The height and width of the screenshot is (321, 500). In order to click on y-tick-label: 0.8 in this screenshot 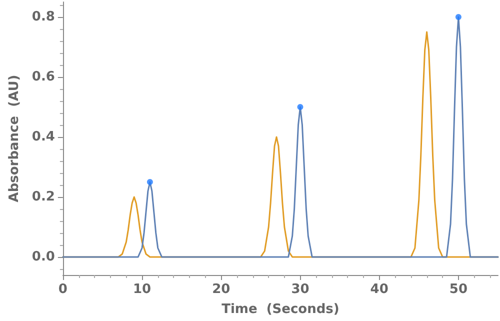, I will do `click(43, 17)`.